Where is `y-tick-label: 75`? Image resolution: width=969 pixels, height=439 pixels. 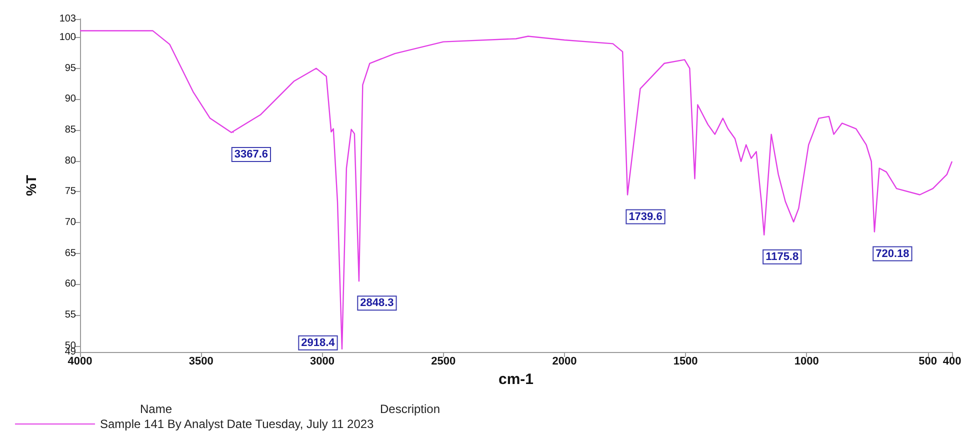 y-tick-label: 75 is located at coordinates (70, 192).